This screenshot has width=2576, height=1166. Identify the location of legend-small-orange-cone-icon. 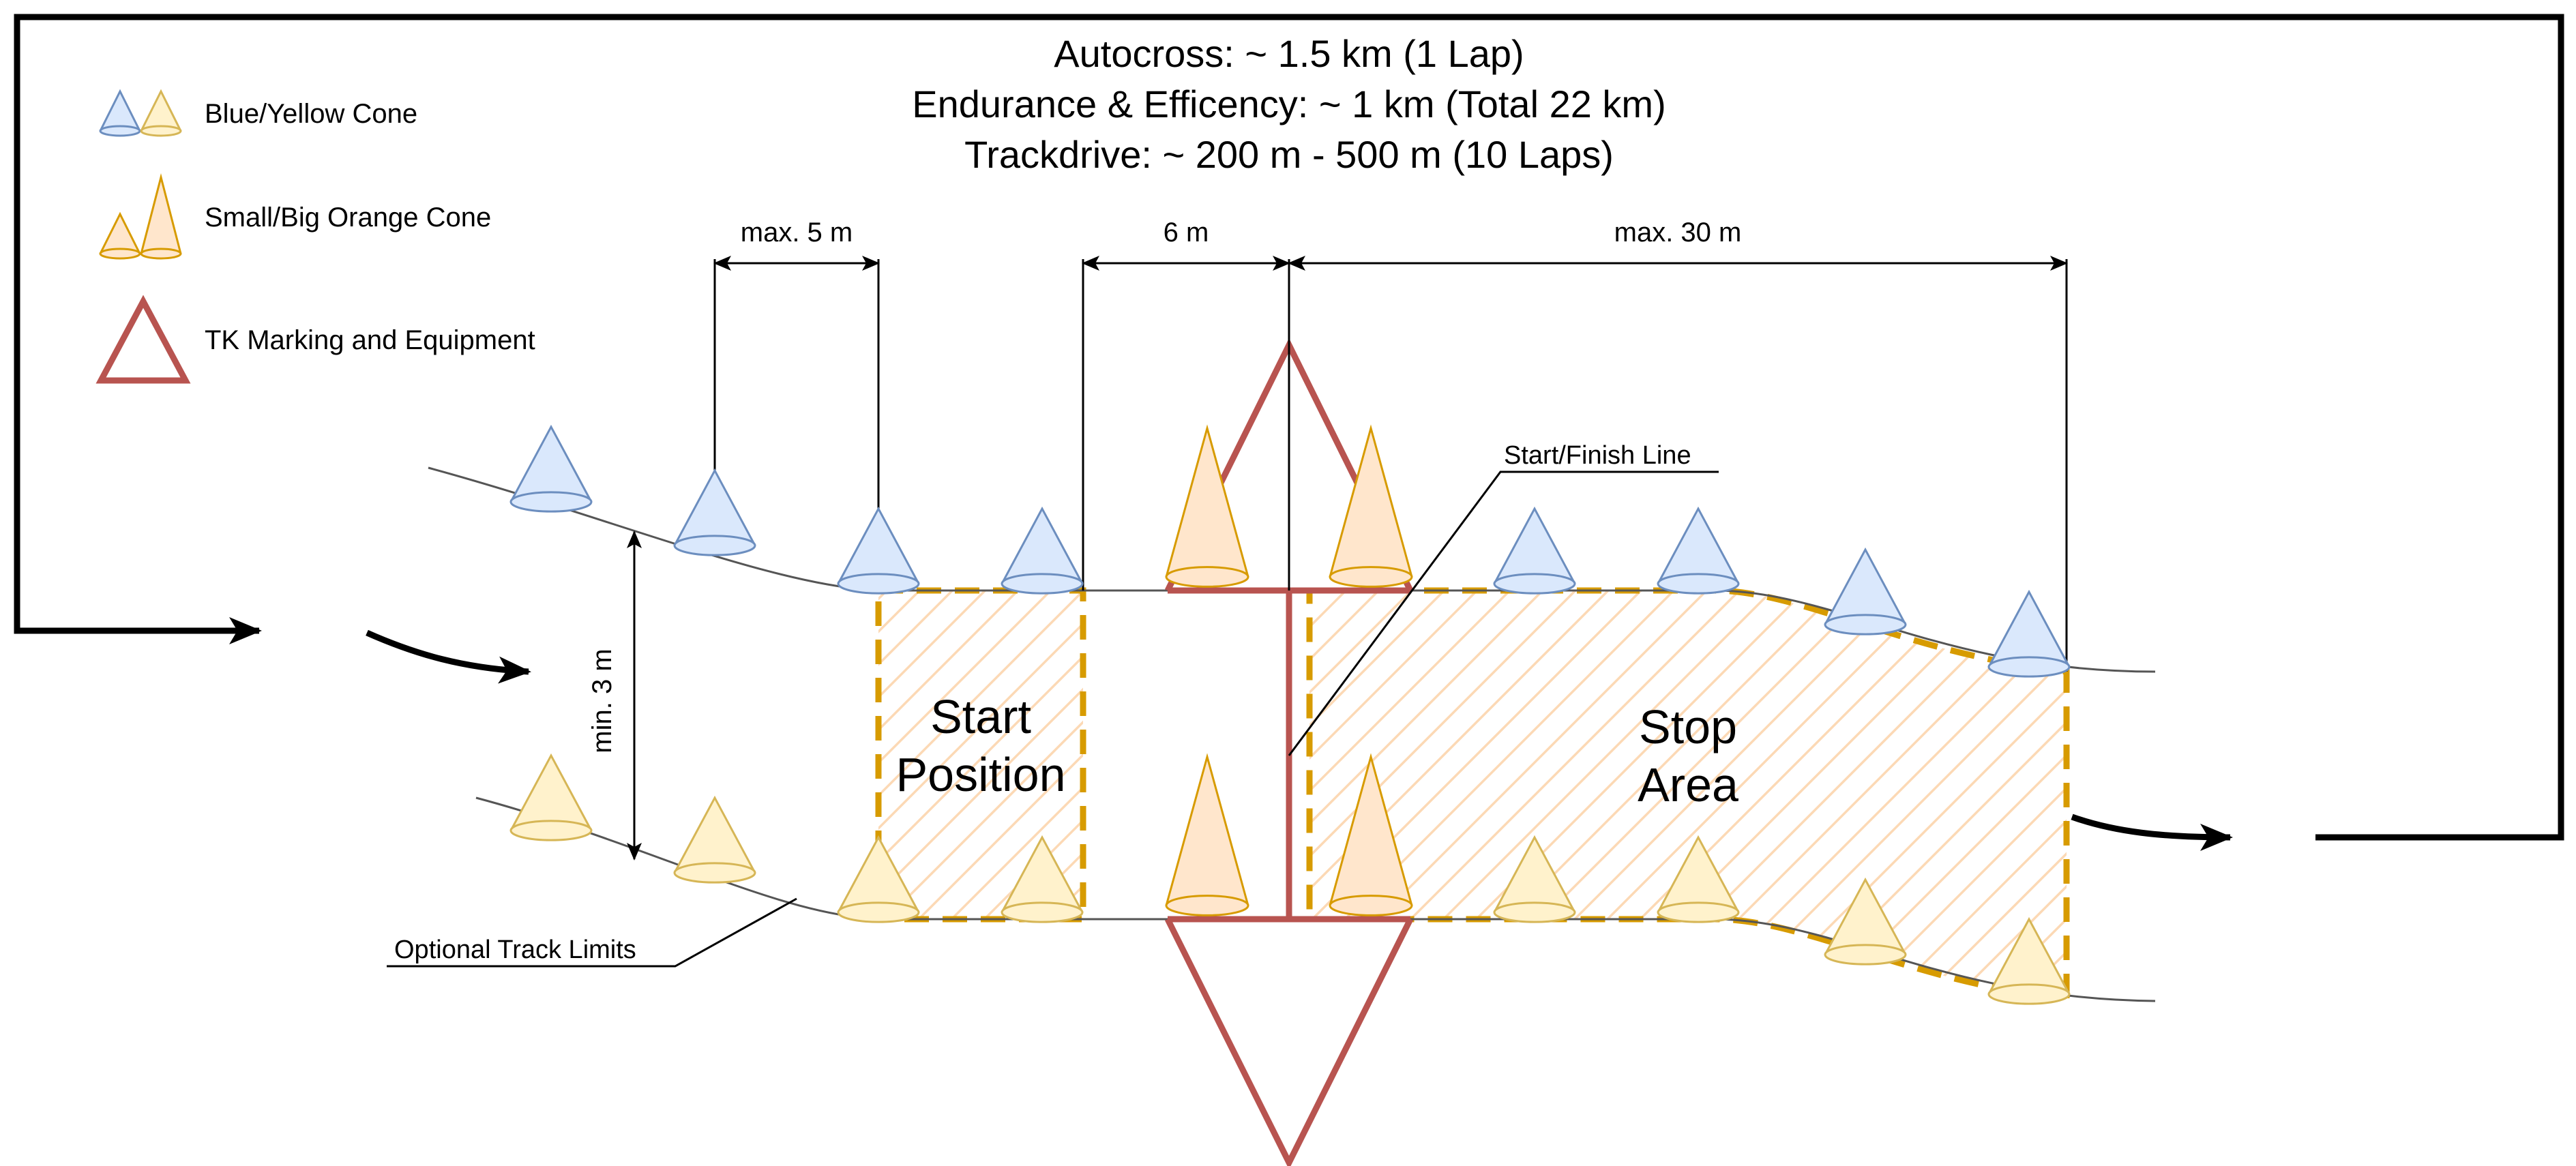
(120, 235).